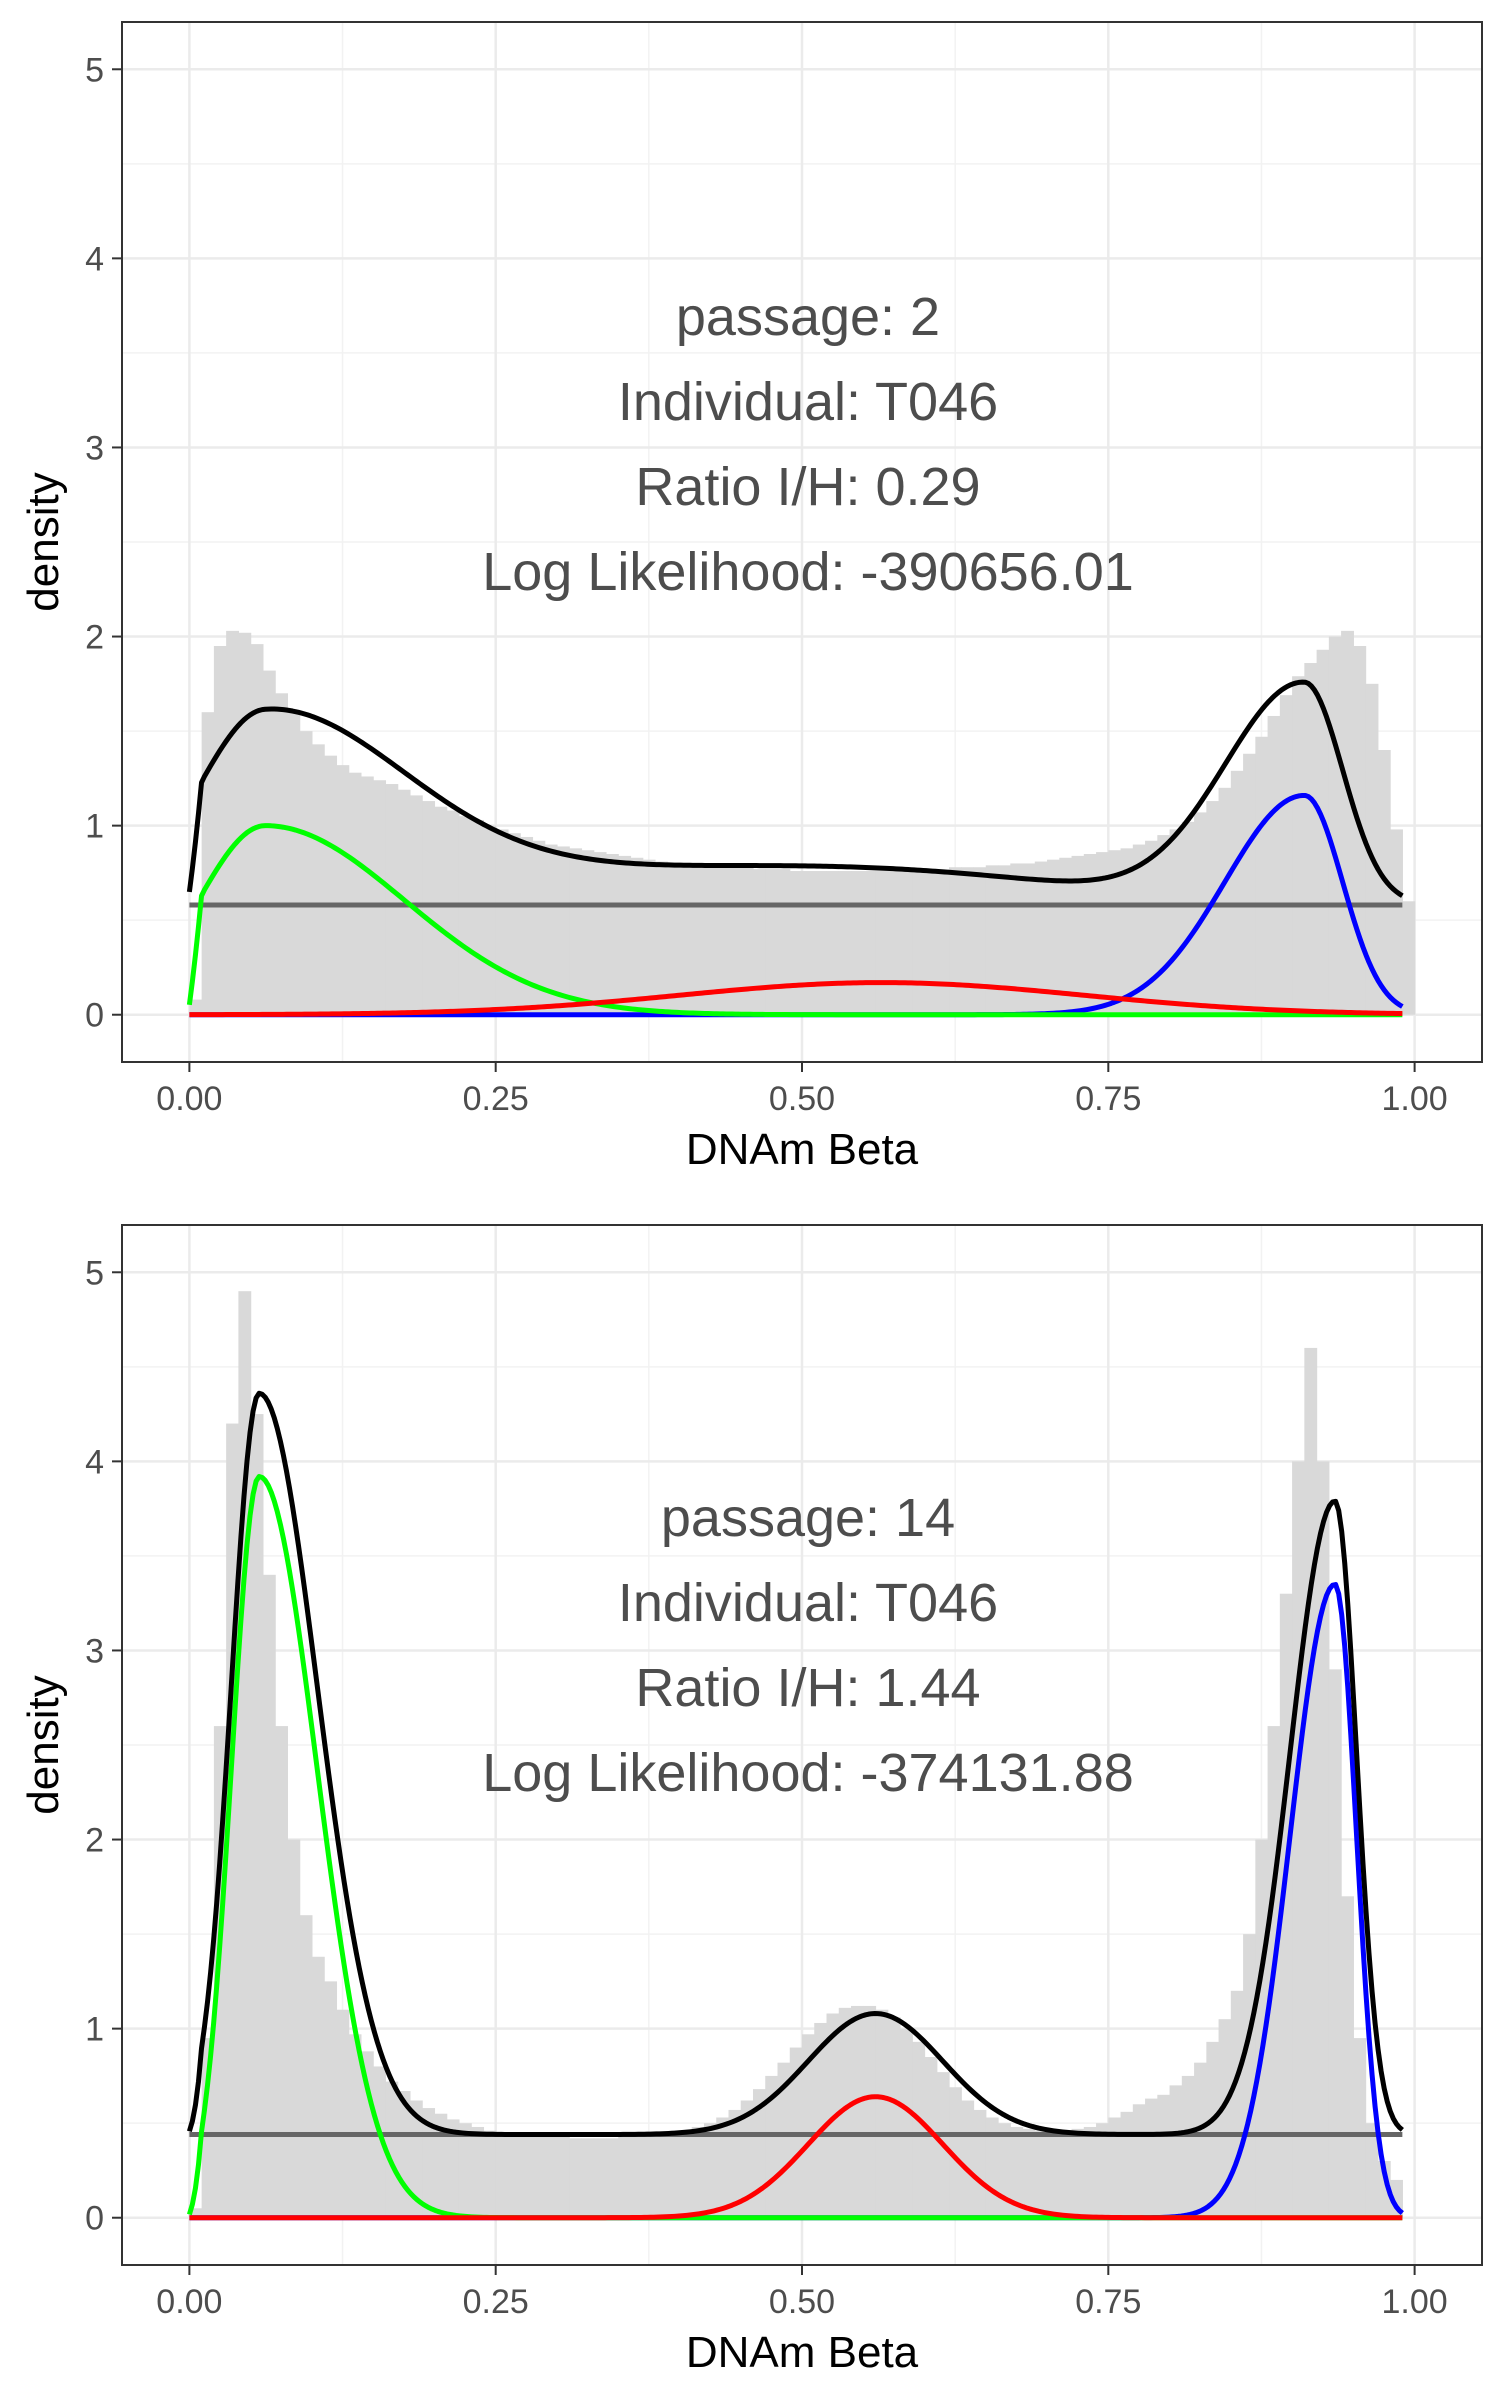 This screenshot has height=2400, width=1500. What do you see at coordinates (94, 70) in the screenshot?
I see `y-tick-label: 5` at bounding box center [94, 70].